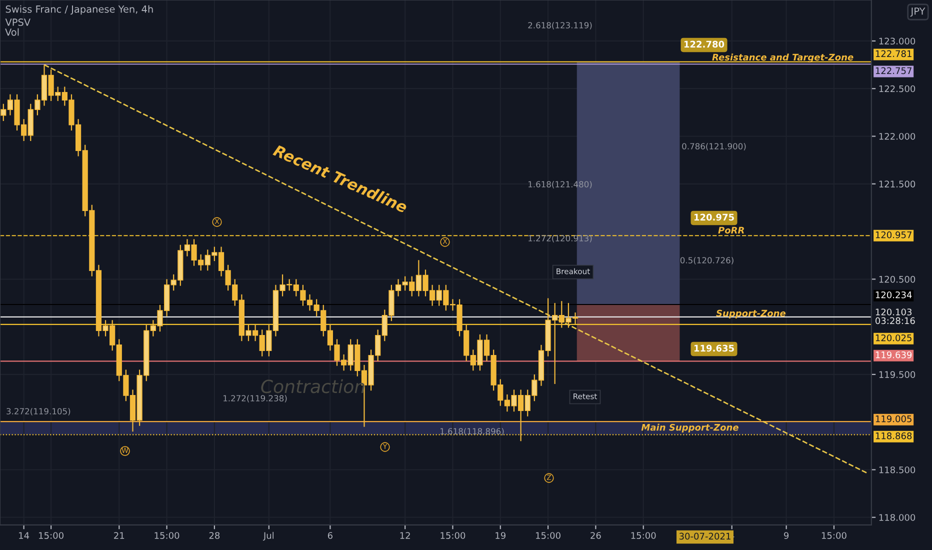 Image resolution: width=932 pixels, height=550 pixels. Describe the element at coordinates (255, 398) in the screenshot. I see `annotation: 1.272(119.238)` at that location.